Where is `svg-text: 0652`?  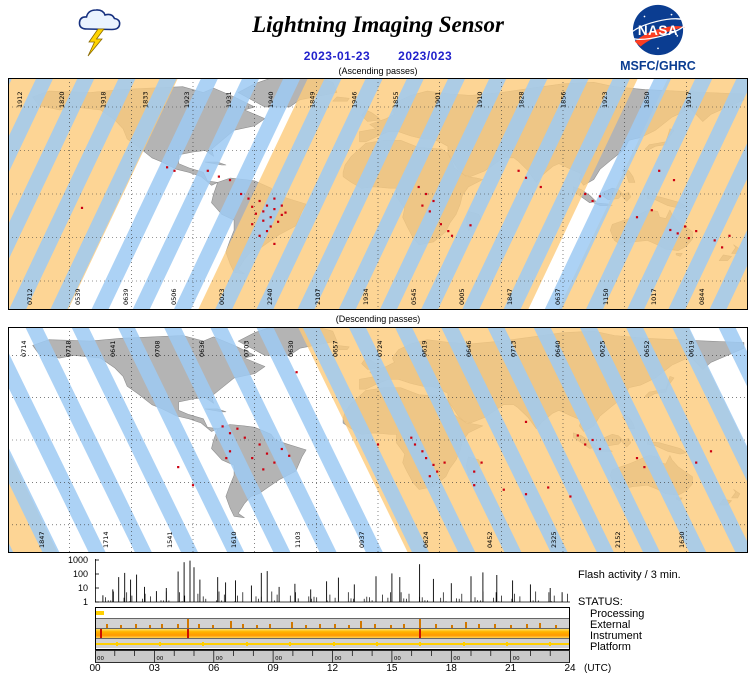 svg-text: 0652 is located at coordinates (647, 348).